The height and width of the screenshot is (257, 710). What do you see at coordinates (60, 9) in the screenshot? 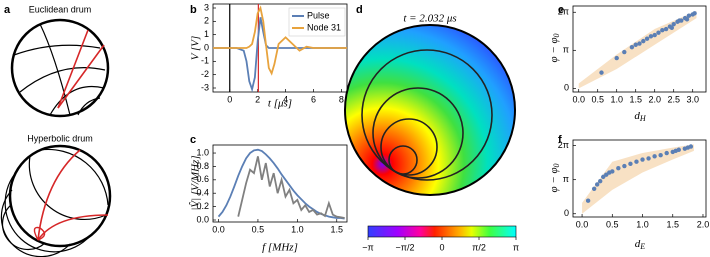
I see `drum-title: Euclidean drum` at bounding box center [60, 9].